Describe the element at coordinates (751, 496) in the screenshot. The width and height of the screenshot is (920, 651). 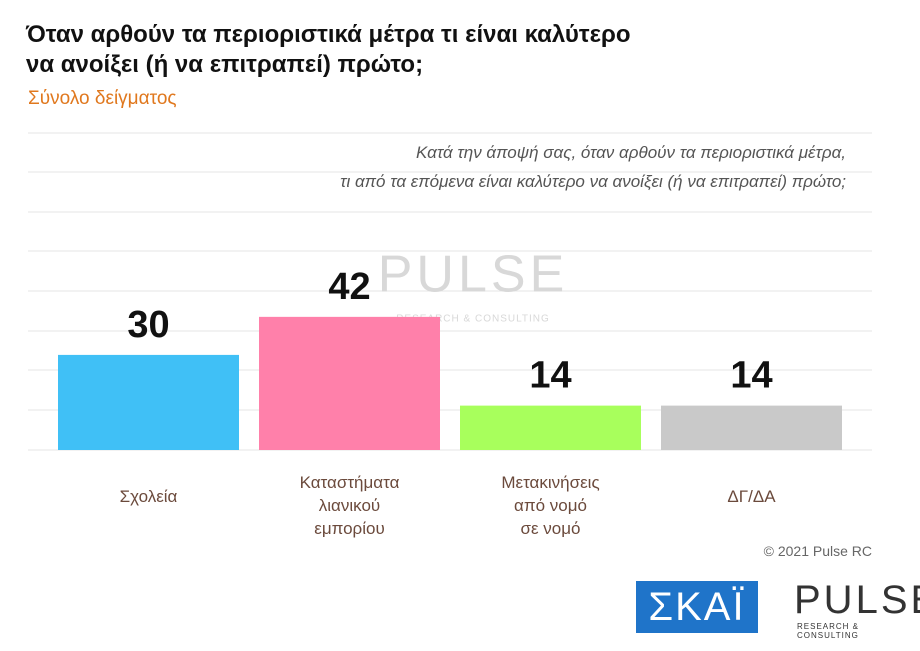
I see `x-tick-label: ΔΓ/ΔΑ` at that location.